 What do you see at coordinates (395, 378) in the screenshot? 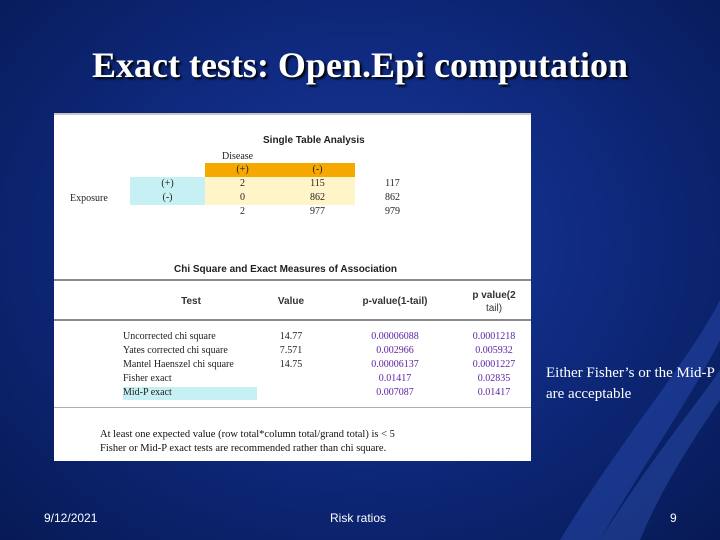
I see `p1-fisher-exact: 0.01417` at bounding box center [395, 378].